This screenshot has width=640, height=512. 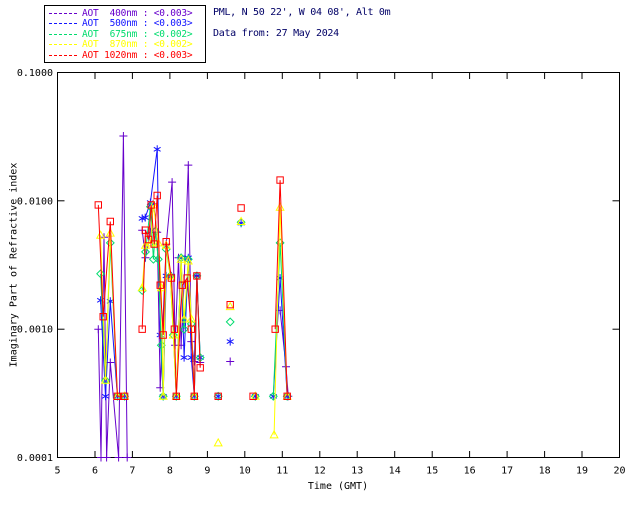 I want to click on y-tick-label: 0.0001, so click(x=35, y=458).